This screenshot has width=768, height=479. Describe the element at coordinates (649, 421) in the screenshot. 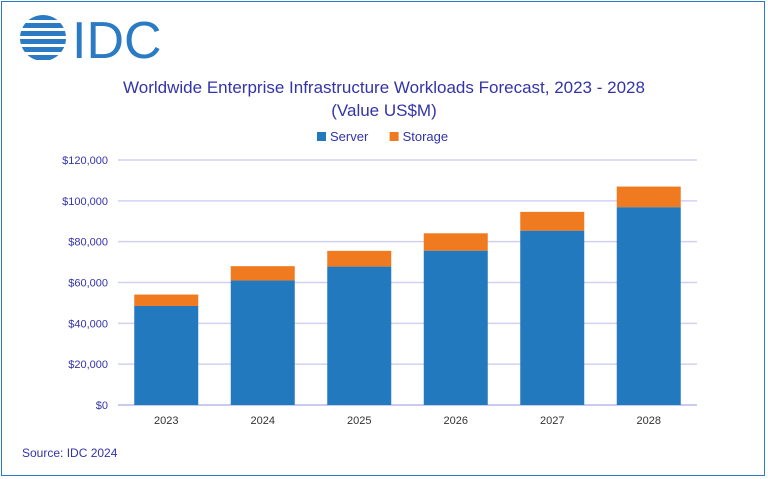

I see `x-tick-label: 2028` at that location.